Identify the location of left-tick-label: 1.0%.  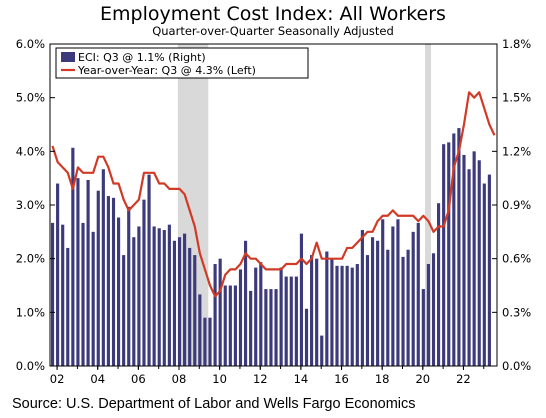
(30, 312).